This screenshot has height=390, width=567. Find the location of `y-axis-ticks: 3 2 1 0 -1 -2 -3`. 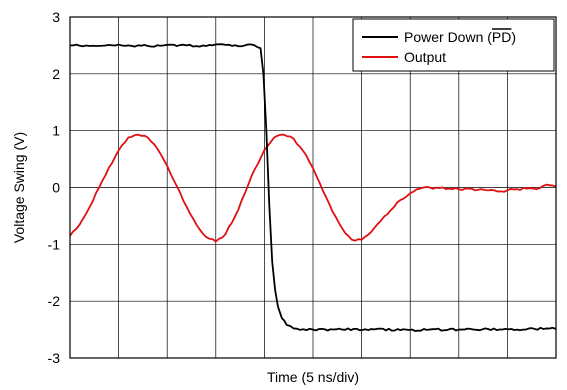

y-axis-ticks: 3 2 1 0 -1 -2 -3 is located at coordinates (54, 187).